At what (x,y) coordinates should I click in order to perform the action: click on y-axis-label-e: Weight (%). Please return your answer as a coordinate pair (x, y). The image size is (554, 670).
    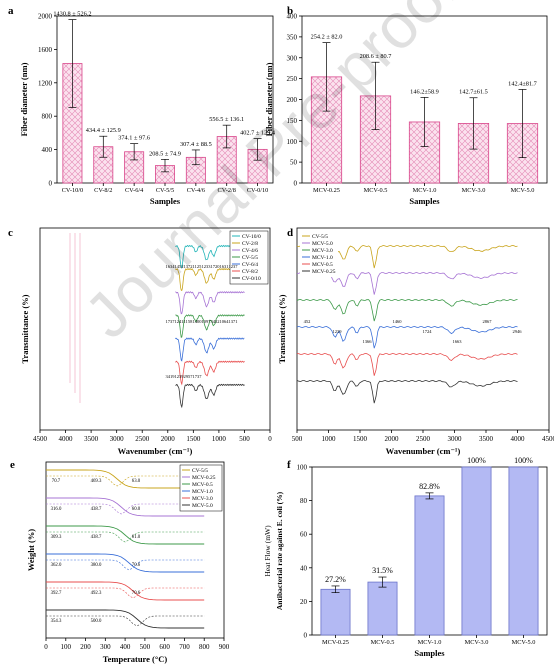
    Looking at the image, I should click on (31, 550).